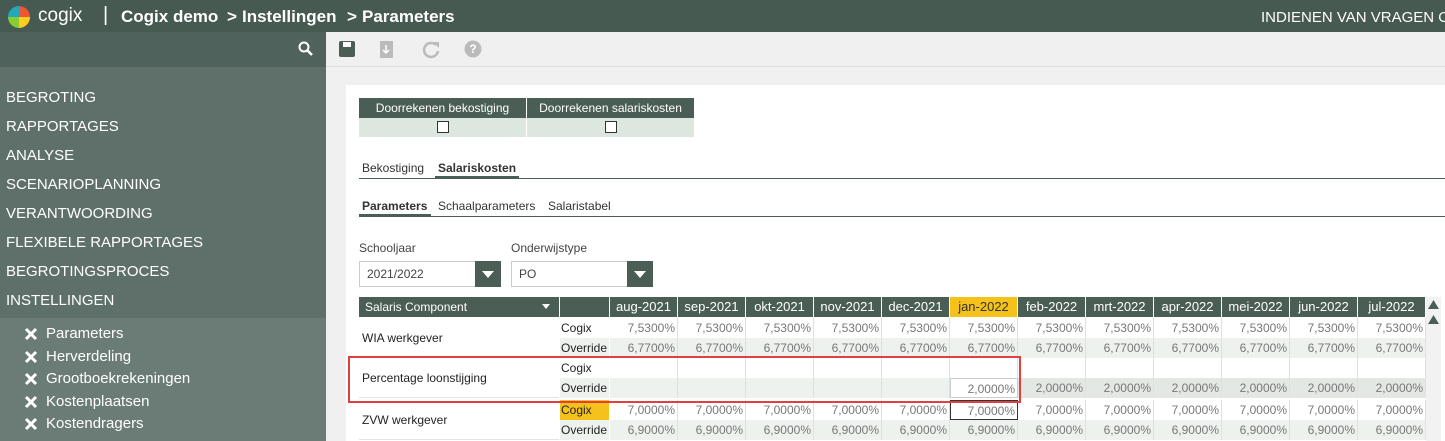 Image resolution: width=1445 pixels, height=441 pixels. What do you see at coordinates (89, 356) in the screenshot?
I see `submenu-item: Herverdeling` at bounding box center [89, 356].